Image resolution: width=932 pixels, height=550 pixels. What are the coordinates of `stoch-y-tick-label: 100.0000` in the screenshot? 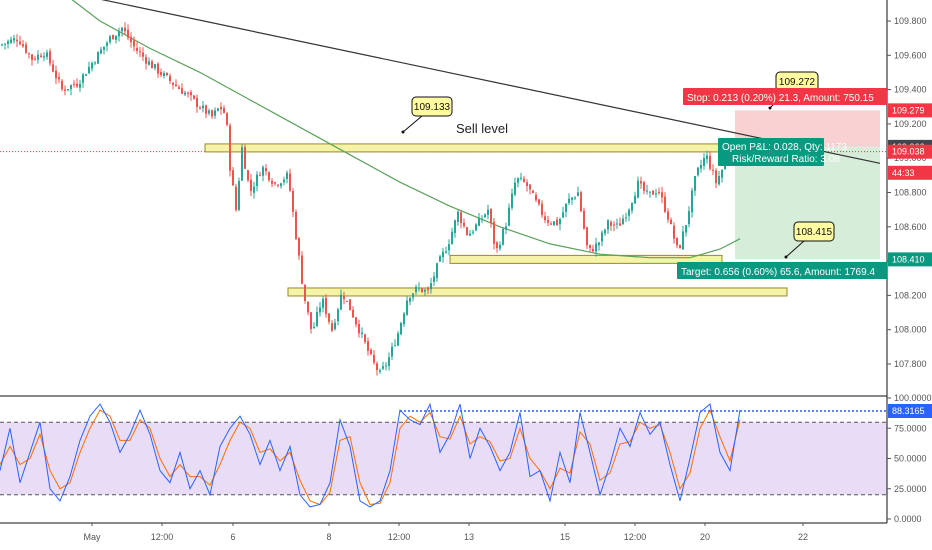 It's located at (913, 398).